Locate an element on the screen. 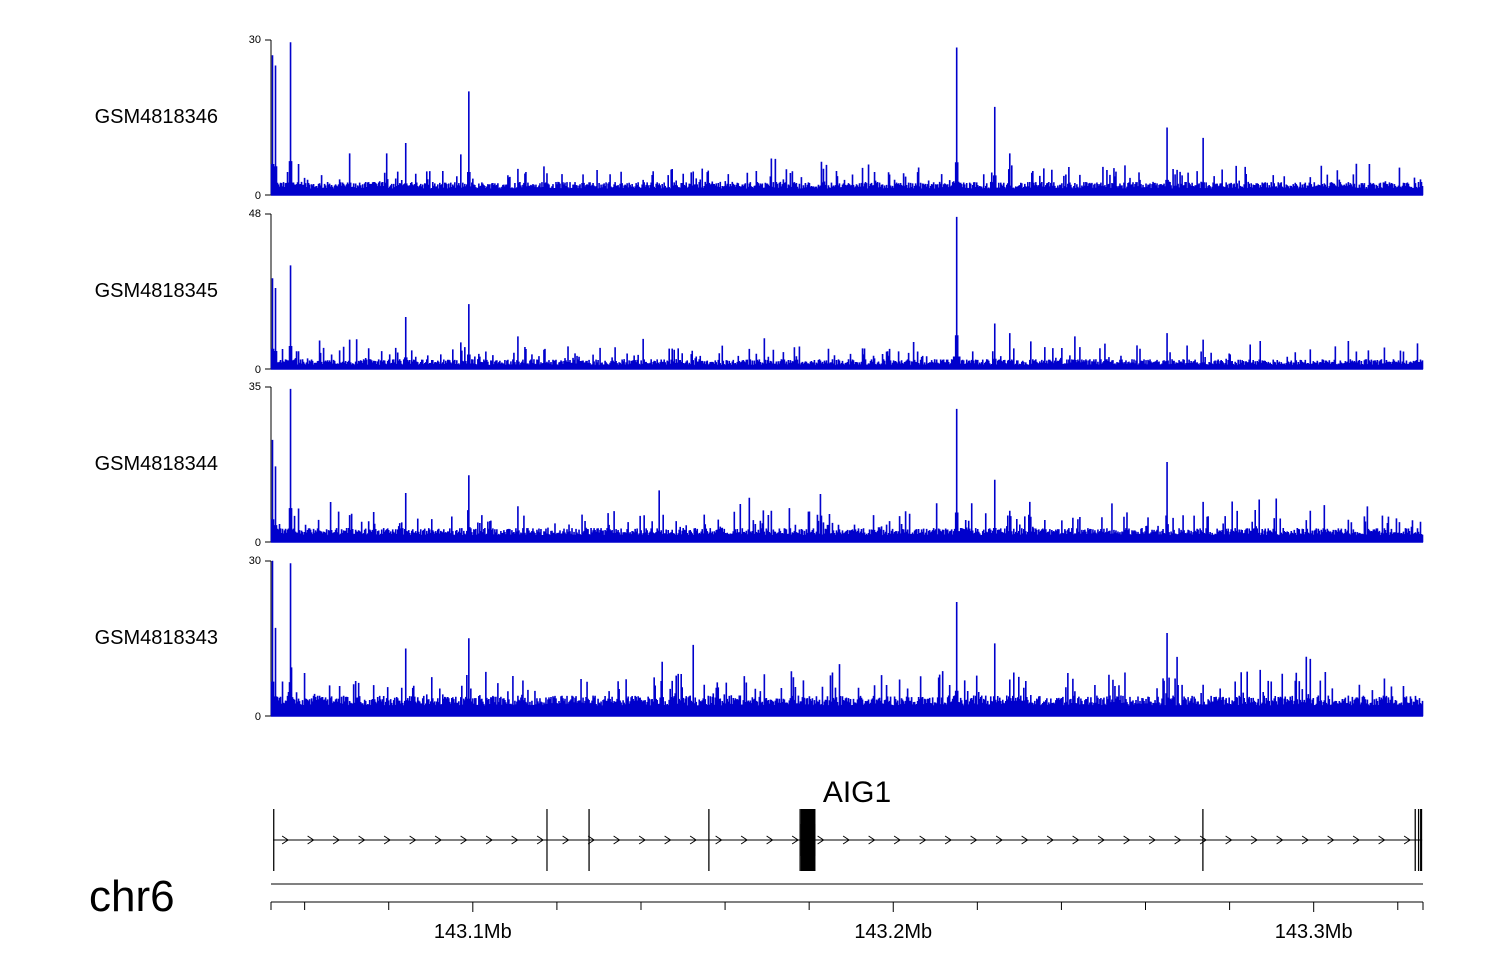 This screenshot has height=980, width=1500. axis-tick-label: 143.2Mb is located at coordinates (893, 932).